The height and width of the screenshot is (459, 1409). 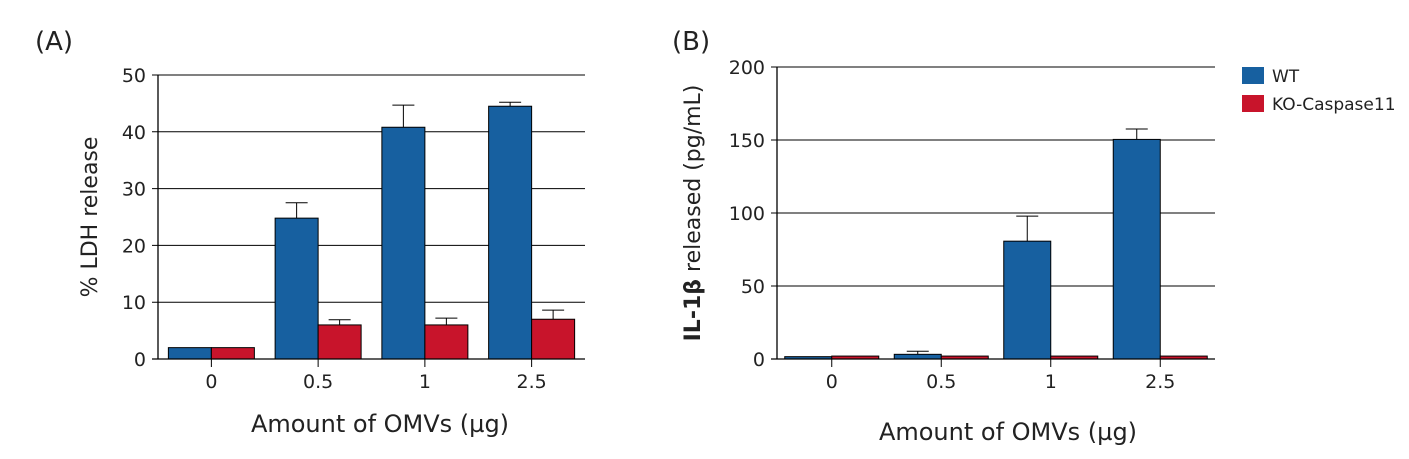 I want to click on legend: WT KO-Caspase11, so click(x=1319, y=91).